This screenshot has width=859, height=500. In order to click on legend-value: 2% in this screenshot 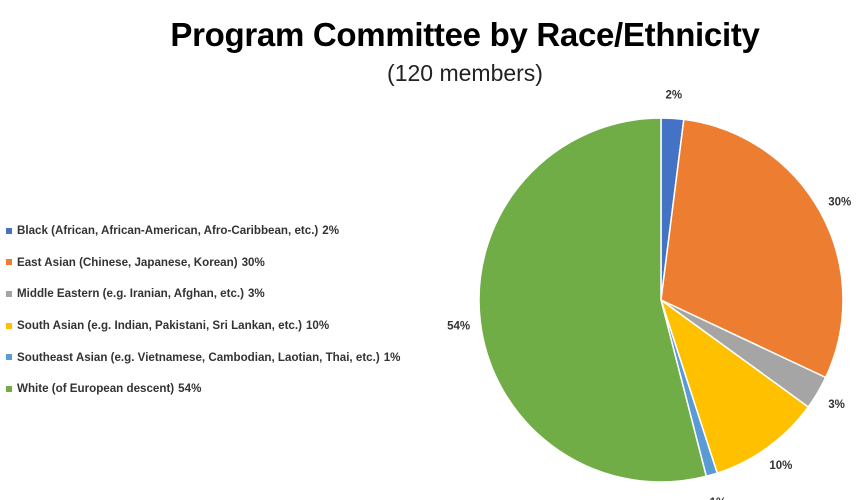, I will do `click(331, 231)`.